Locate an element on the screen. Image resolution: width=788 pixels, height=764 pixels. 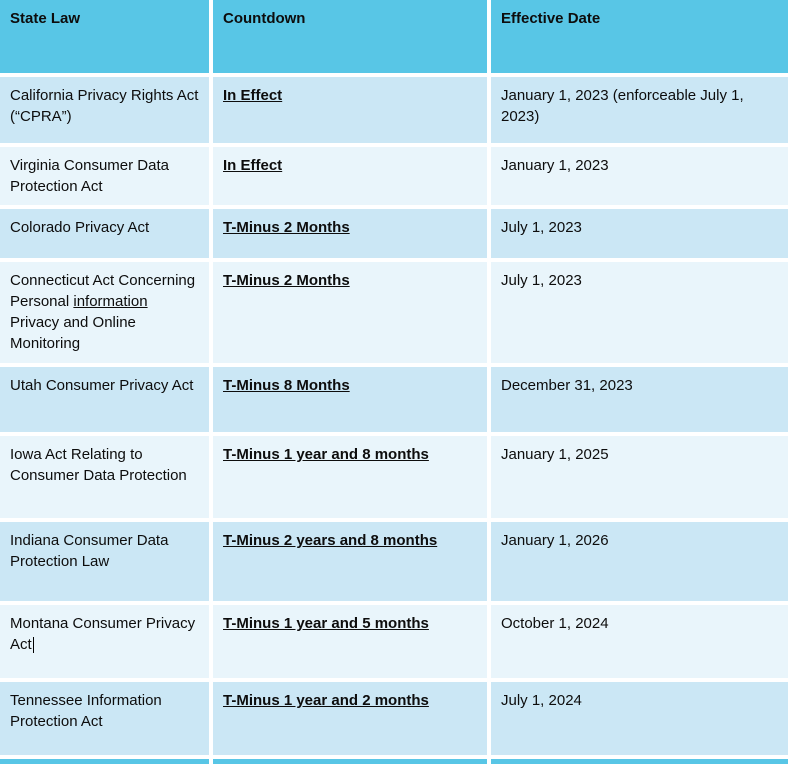
state-law-cell: Montana Consumer Privacy Act is located at coordinates (106, 641).